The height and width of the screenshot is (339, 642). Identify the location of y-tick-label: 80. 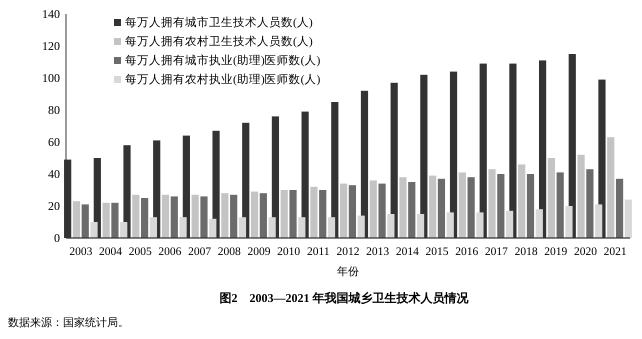
(54, 110).